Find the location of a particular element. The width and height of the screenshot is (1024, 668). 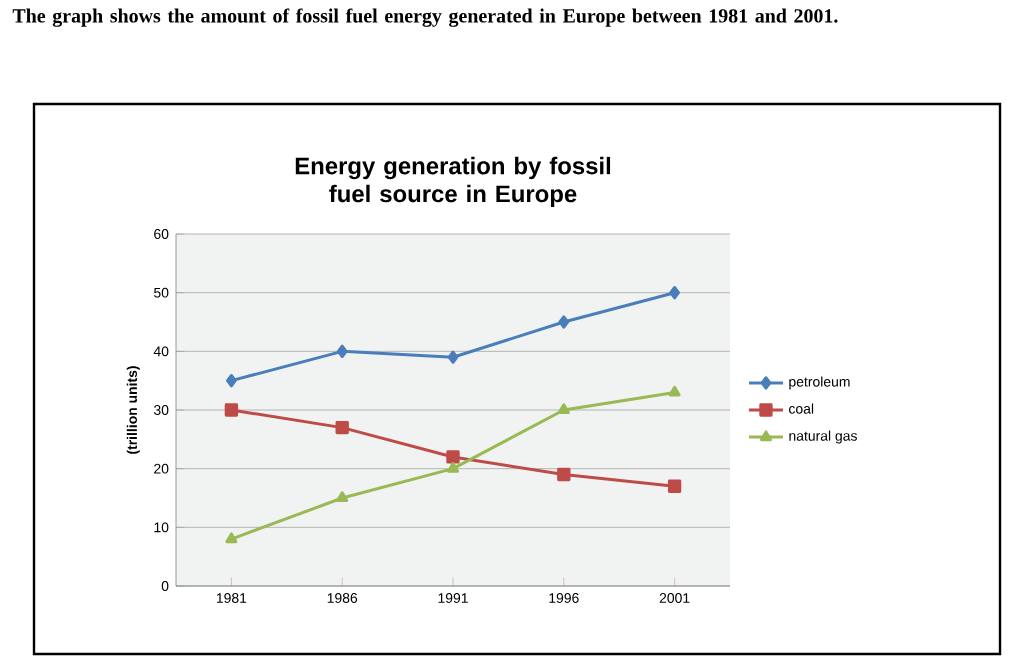

chart-title: Energy generation by fossil fuel source in Europe is located at coordinates (453, 182).